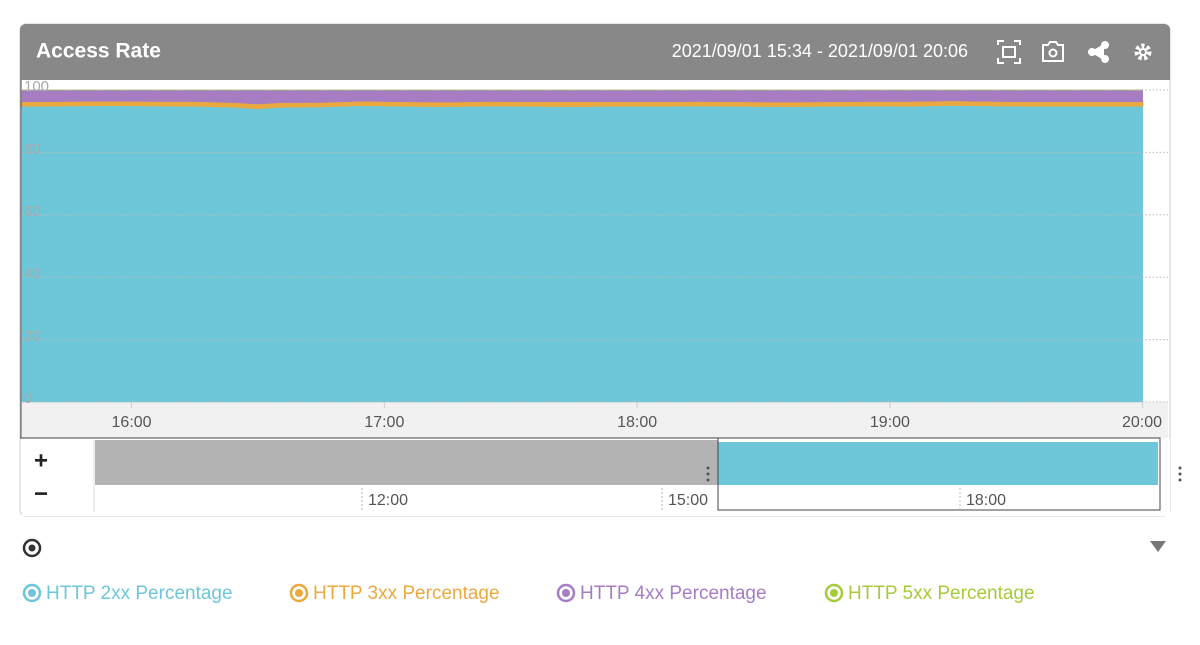 The image size is (1200, 645). I want to click on navigator-tick-label: 18:00, so click(986, 500).